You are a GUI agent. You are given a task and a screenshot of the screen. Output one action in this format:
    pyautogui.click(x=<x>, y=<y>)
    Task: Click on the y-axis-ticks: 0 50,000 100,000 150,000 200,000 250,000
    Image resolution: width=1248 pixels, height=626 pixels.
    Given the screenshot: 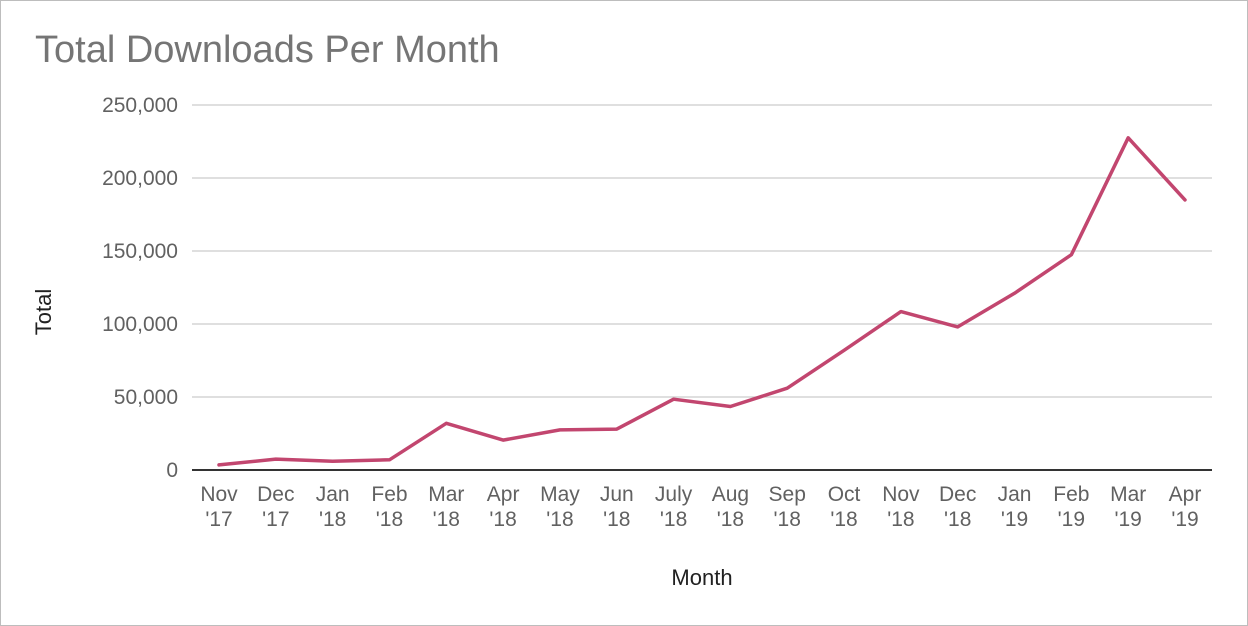 What is the action you would take?
    pyautogui.click(x=140, y=288)
    